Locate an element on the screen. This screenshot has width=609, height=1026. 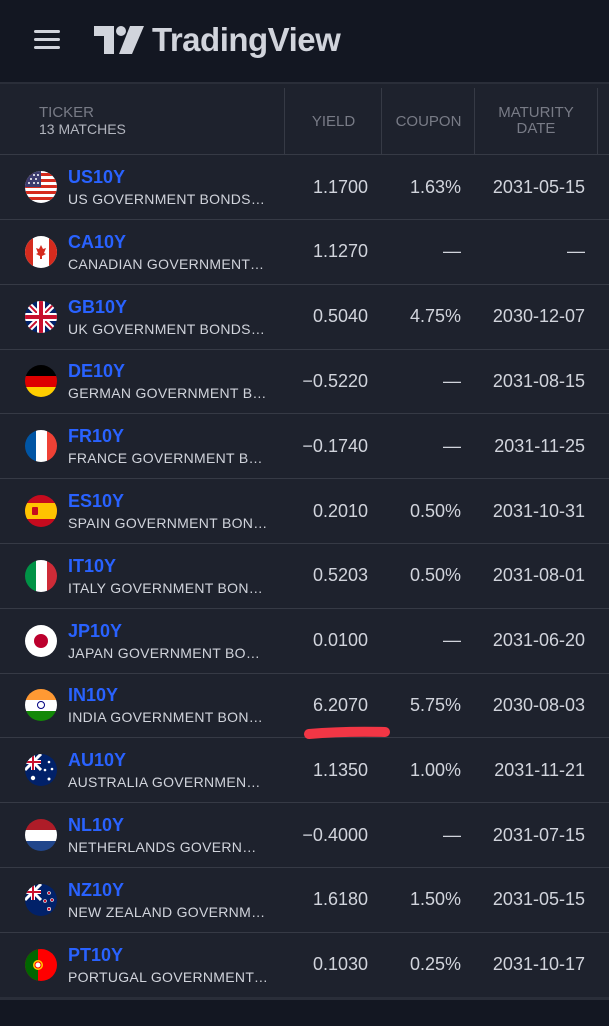
ticker-description: AUSTRALIA GOVERNMENT BONDS 10 YR is located at coordinates (168, 782).